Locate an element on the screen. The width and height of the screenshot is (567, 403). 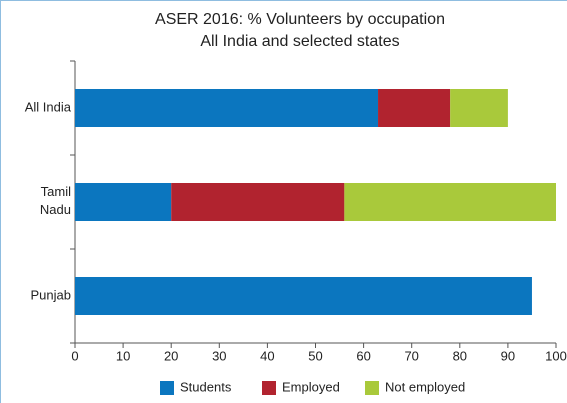
y-tick-label: All India is located at coordinates (48, 106).